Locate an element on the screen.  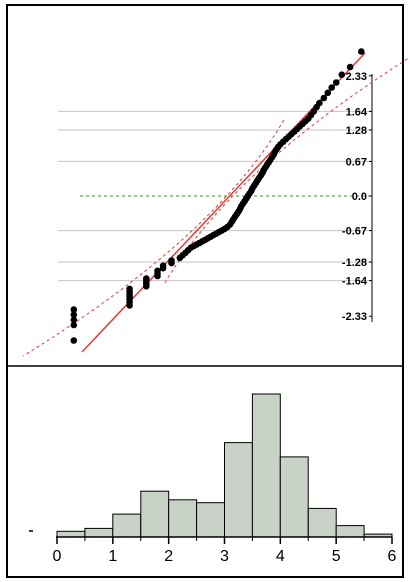
quantile-tick-label: 1.64 is located at coordinates (357, 112).